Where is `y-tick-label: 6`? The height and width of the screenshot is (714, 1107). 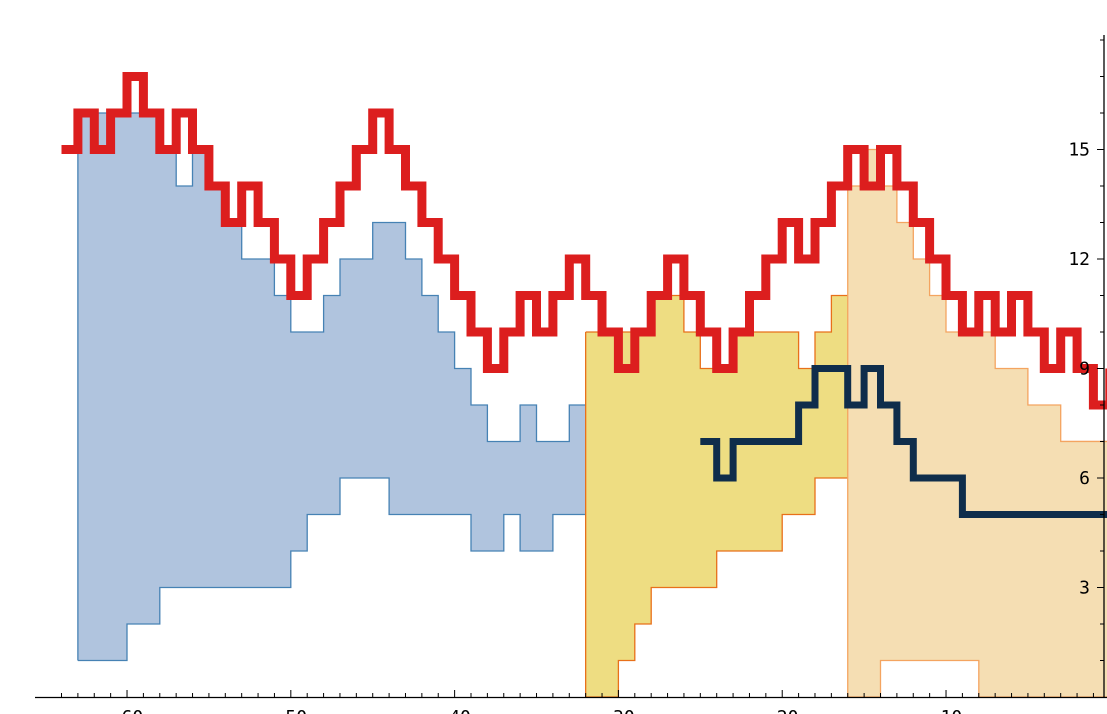
y-tick-label: 6 is located at coordinates (1084, 478).